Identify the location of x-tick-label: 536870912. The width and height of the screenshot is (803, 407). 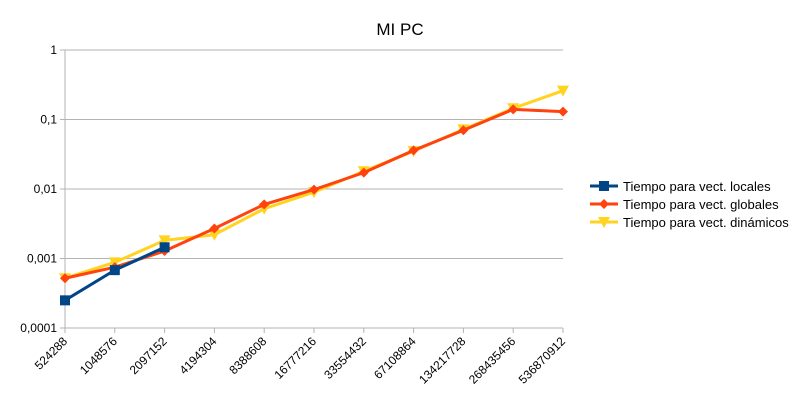
(542, 360).